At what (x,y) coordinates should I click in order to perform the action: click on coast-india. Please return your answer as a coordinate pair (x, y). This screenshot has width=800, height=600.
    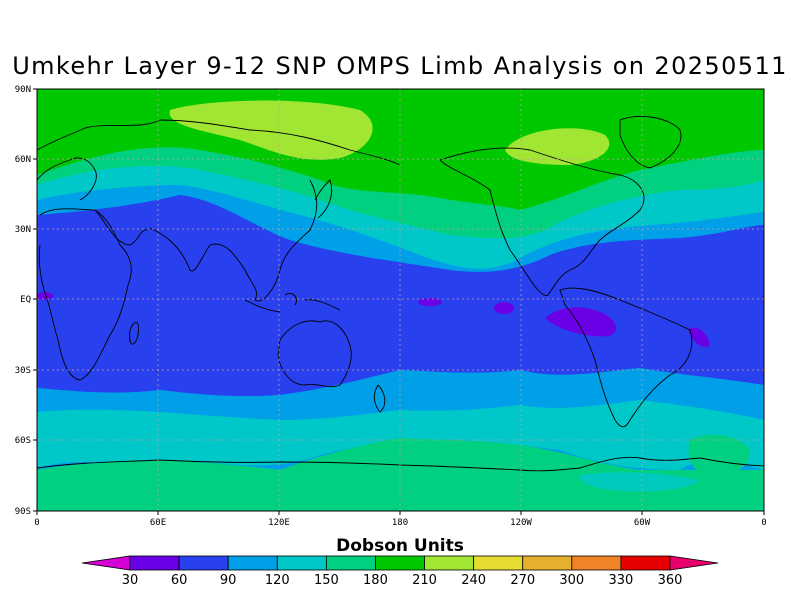
    Looking at the image, I should click on (197, 249).